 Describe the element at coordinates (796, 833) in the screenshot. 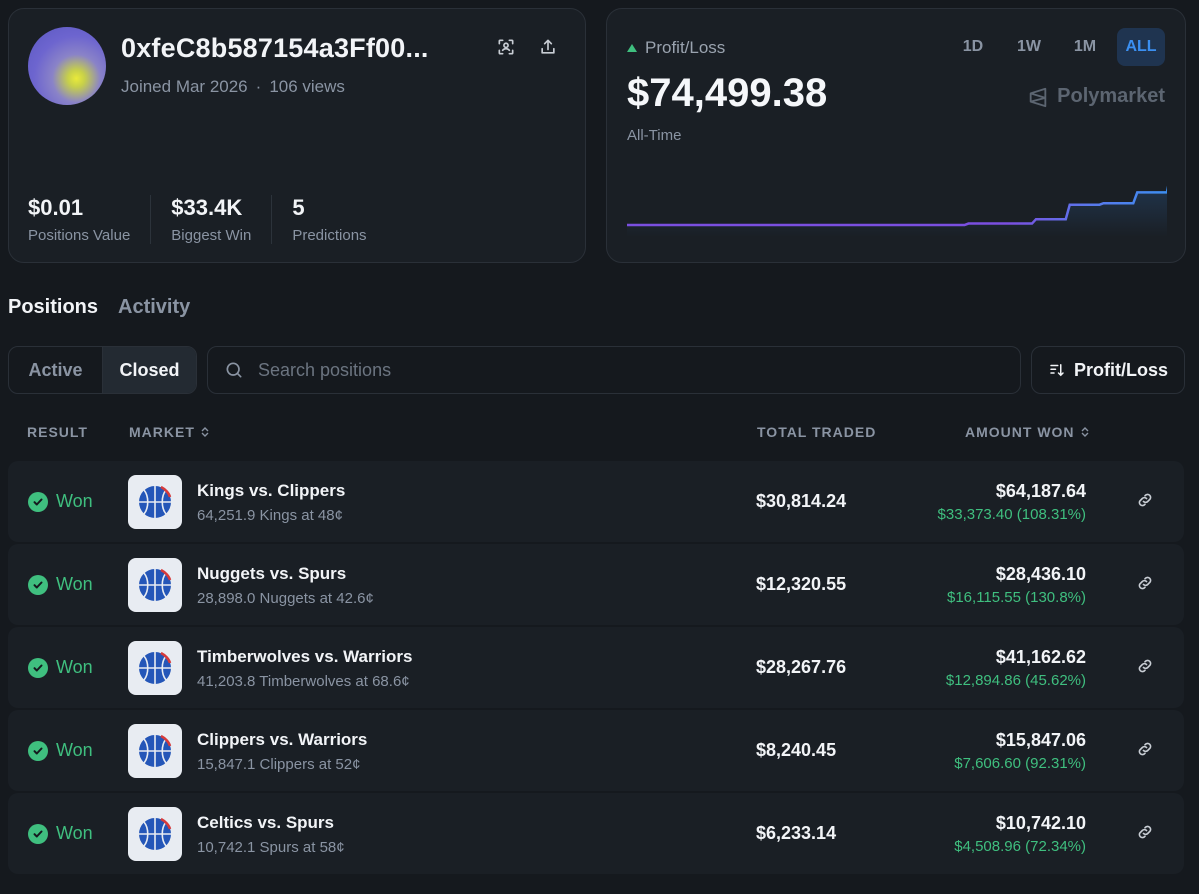

I see `total-traded: $6,233.14` at that location.